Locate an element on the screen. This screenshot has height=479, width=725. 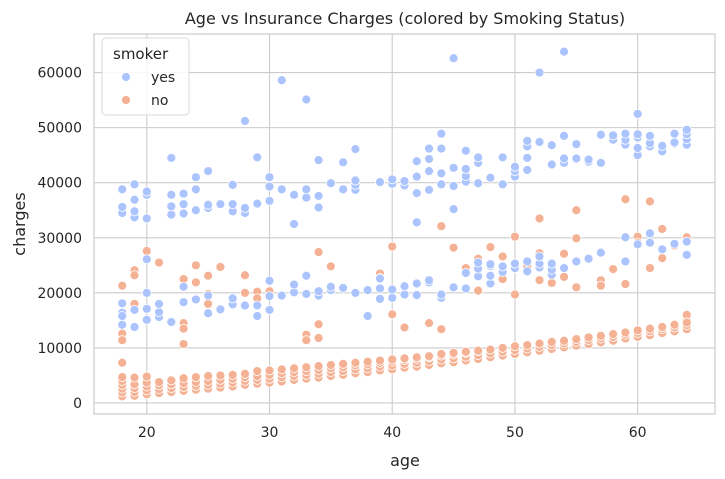
legend-title: smoker is located at coordinates (141, 54).